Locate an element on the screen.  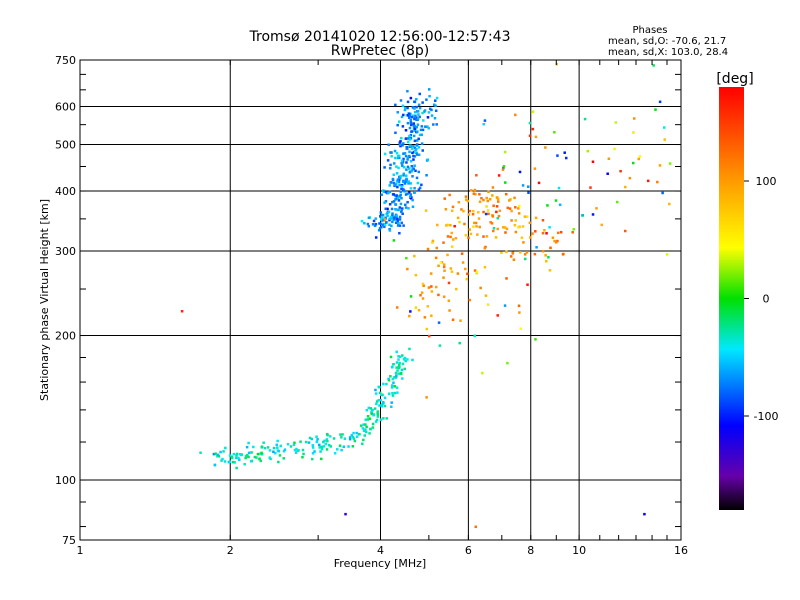
y-tick-label: 75 is located at coordinates (69, 540).